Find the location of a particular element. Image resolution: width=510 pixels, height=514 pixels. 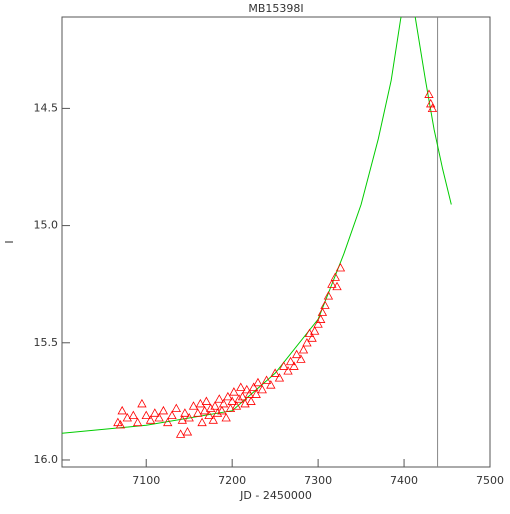

y-axis-label: I is located at coordinates (9, 241).